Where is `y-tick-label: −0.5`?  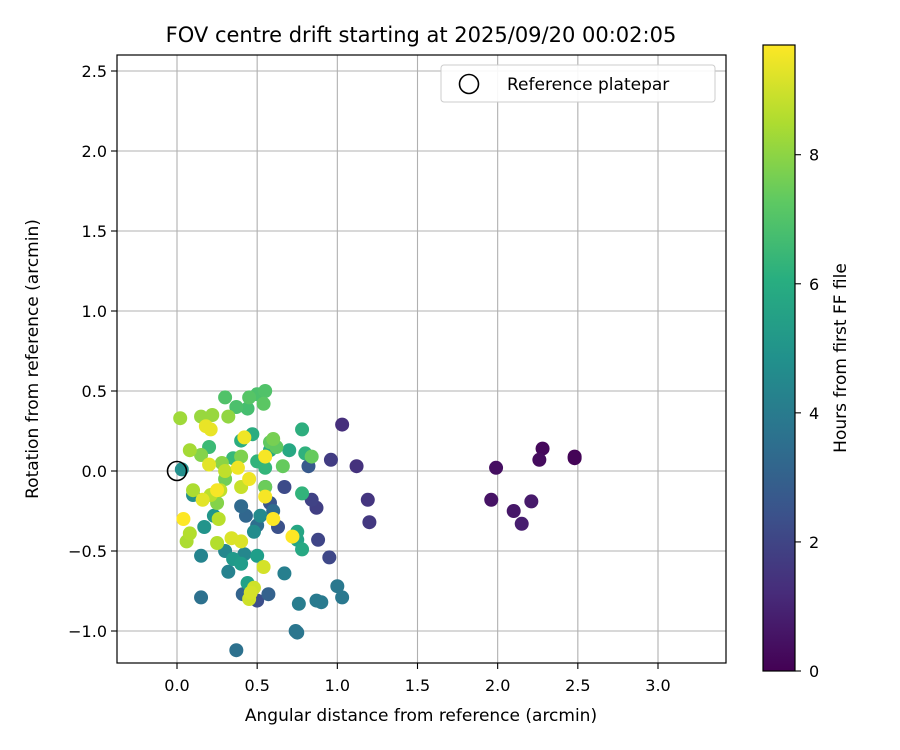
y-tick-label: −0.5 is located at coordinates (87, 551).